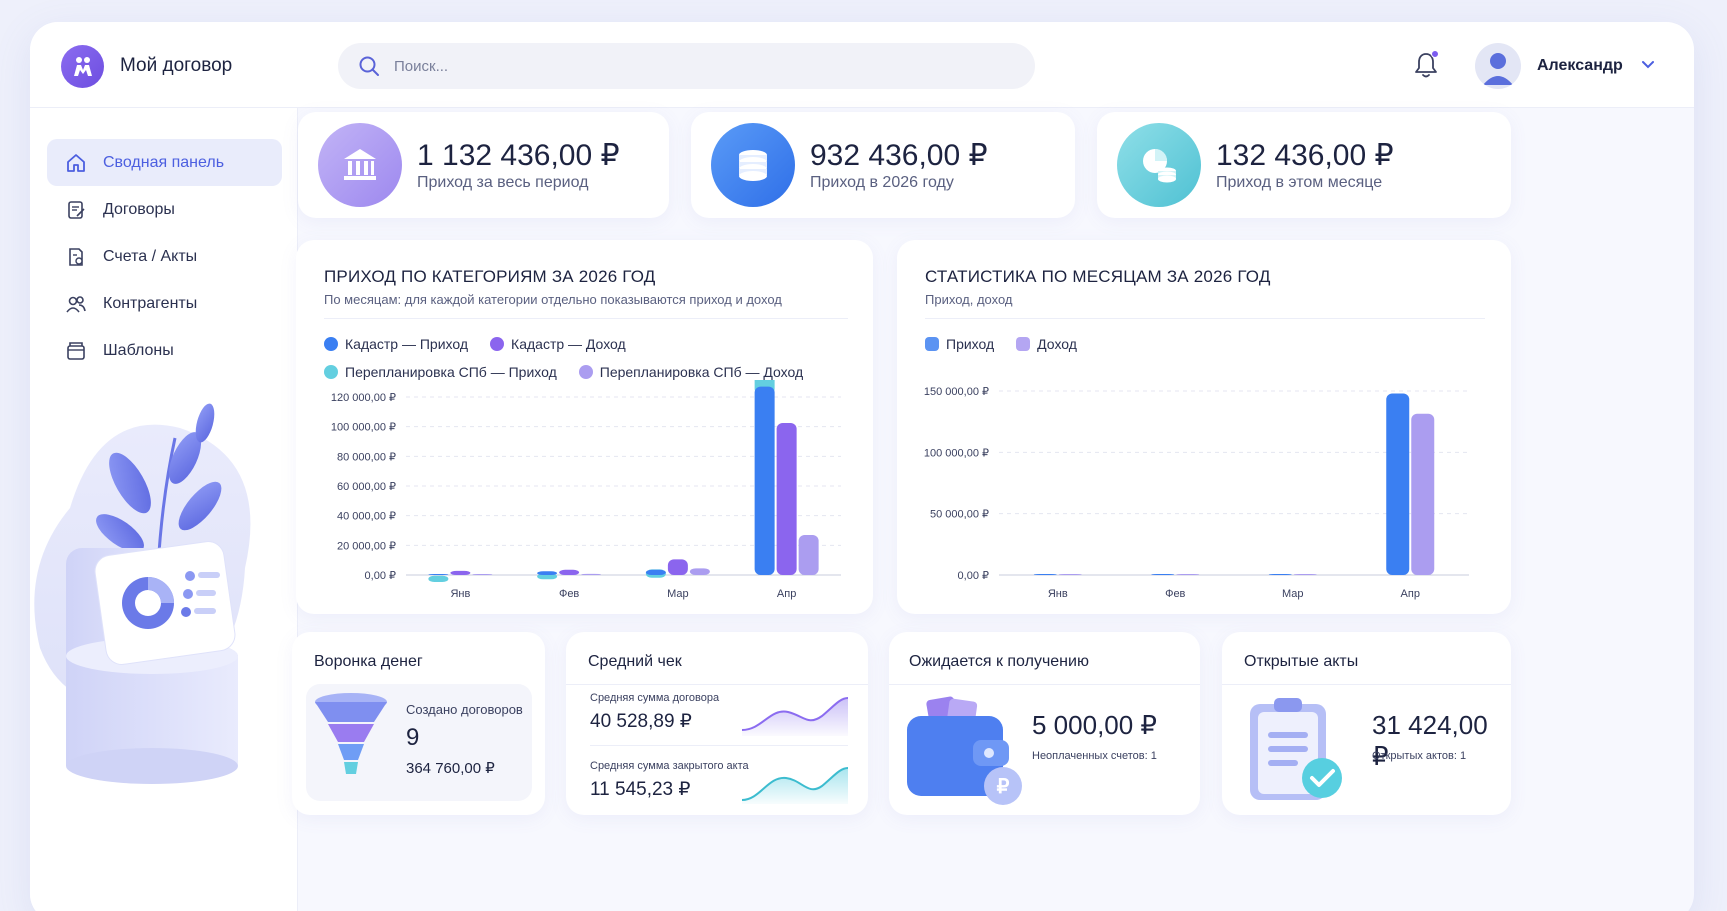 Image resolution: width=1727 pixels, height=911 pixels. I want to click on funnel-amount: 364 760,00 ₽, so click(450, 768).